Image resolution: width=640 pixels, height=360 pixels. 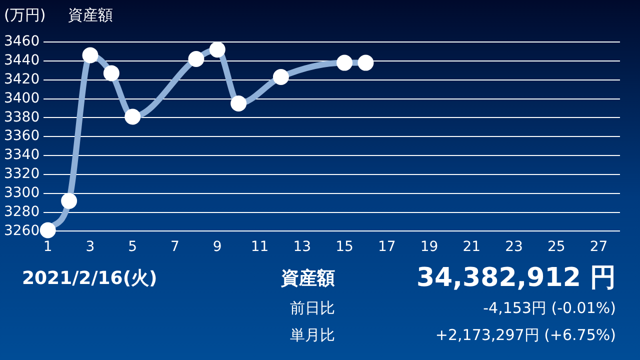 I want to click on y-tick-label: 3460, so click(x=22, y=42).